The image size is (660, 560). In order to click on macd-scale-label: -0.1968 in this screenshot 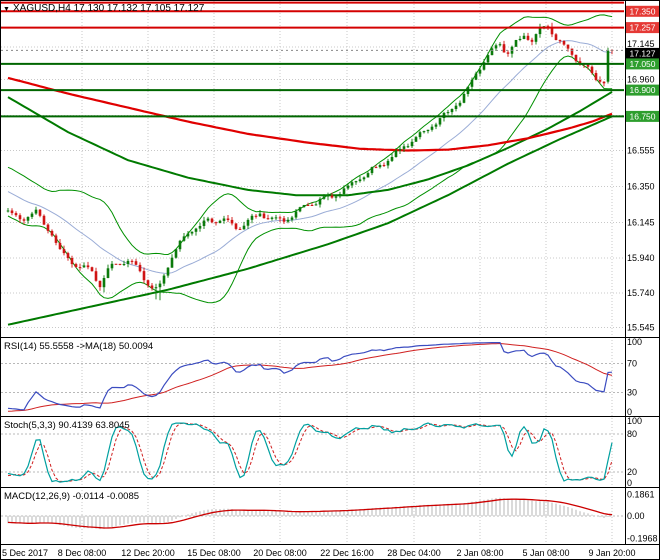, I will do `click(642, 538)`.